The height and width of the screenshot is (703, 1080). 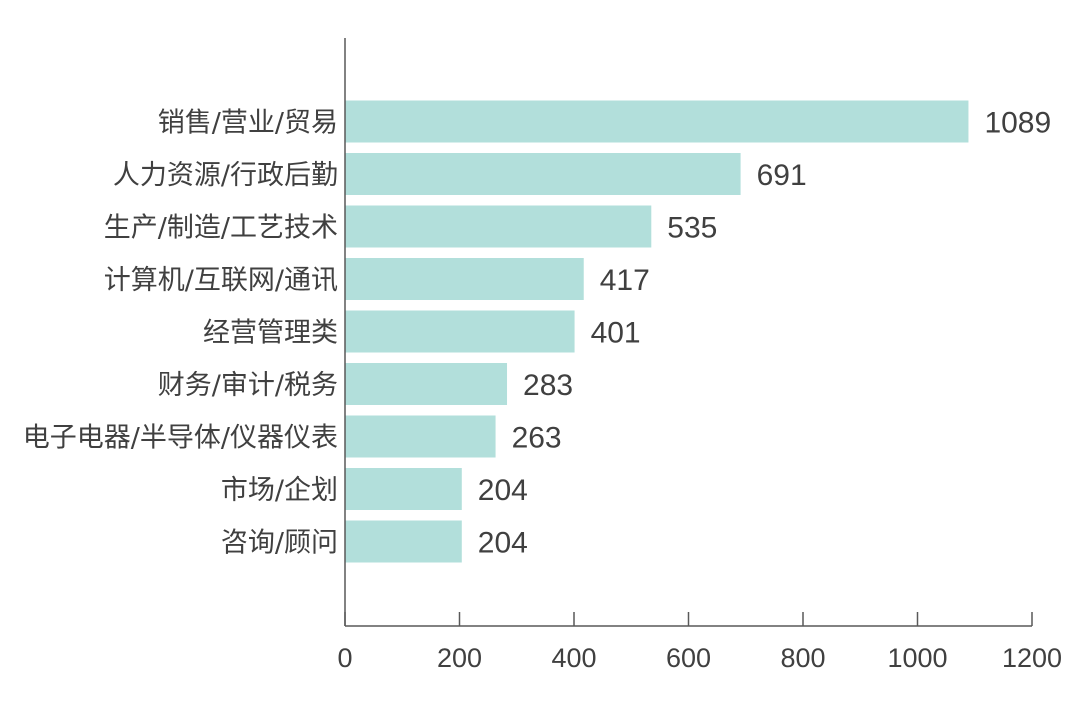 I want to click on data-label: 691, so click(x=782, y=175).